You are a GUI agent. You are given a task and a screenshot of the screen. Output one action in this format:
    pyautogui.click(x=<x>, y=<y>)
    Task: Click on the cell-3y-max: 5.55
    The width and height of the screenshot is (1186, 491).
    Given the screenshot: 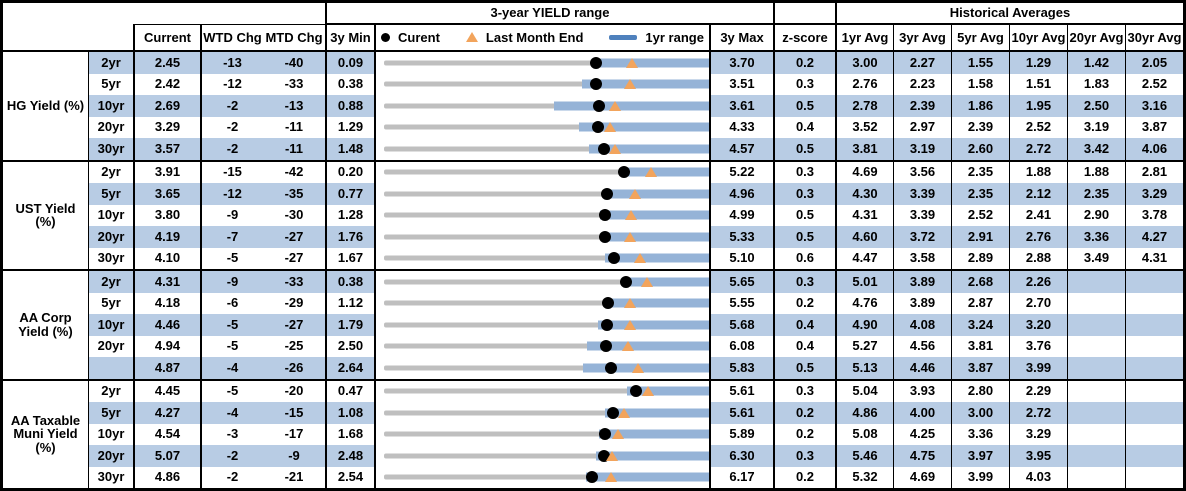 What is the action you would take?
    pyautogui.click(x=741, y=303)
    